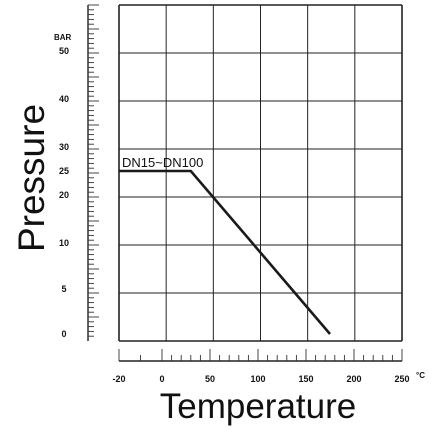  What do you see at coordinates (31, 178) in the screenshot?
I see `y-axis-title: Pressure` at bounding box center [31, 178].